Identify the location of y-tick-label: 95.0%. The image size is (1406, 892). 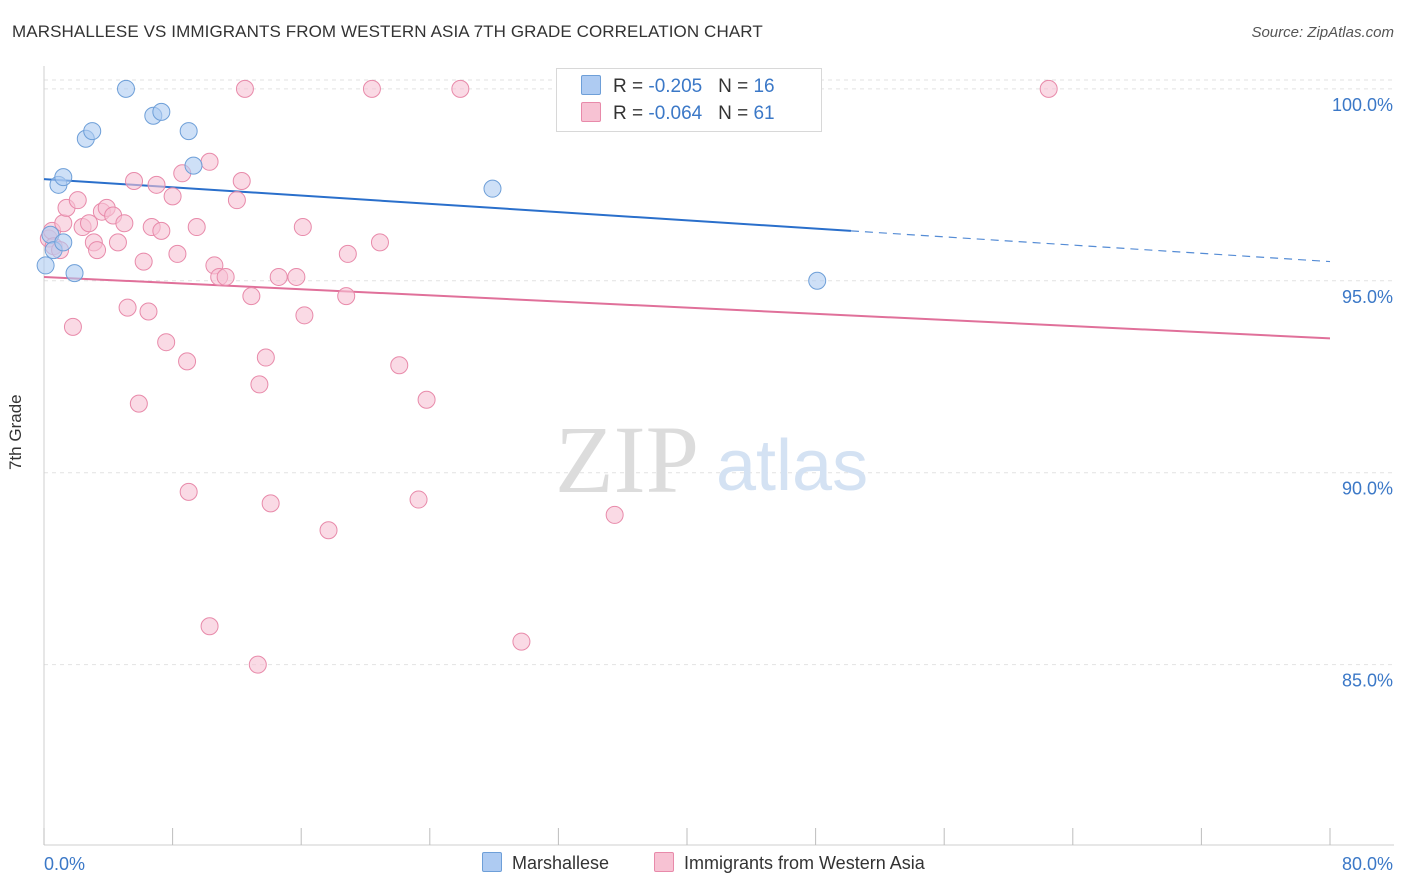
(1367, 297).